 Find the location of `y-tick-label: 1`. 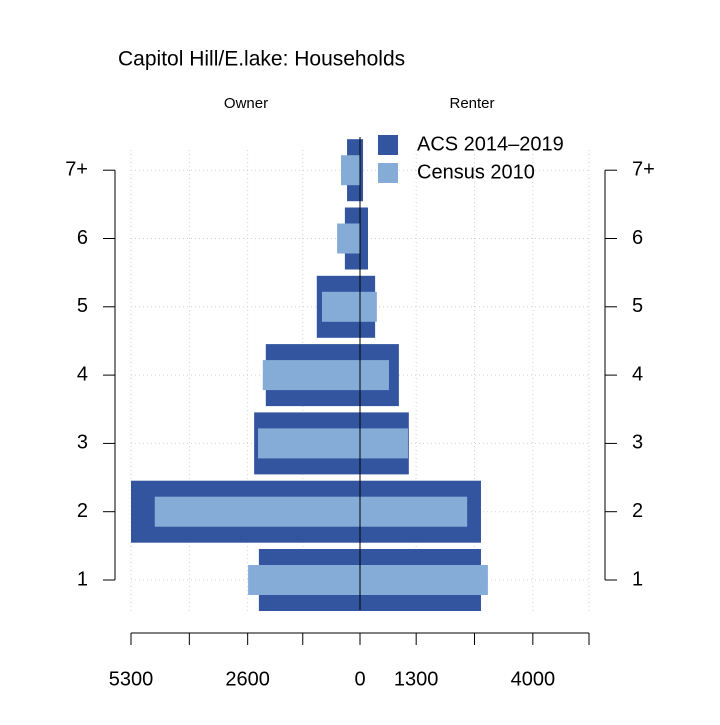

y-tick-label: 1 is located at coordinates (82, 579).